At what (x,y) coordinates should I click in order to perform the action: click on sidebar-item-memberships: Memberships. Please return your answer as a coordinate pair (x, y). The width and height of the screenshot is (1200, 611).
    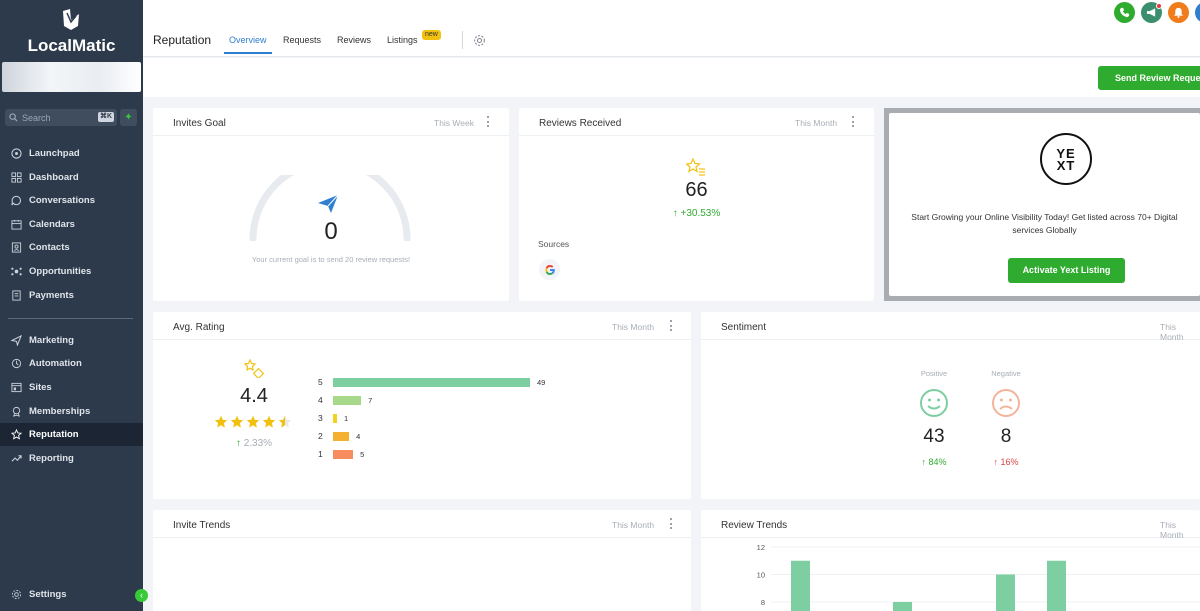
    Looking at the image, I should click on (71, 411).